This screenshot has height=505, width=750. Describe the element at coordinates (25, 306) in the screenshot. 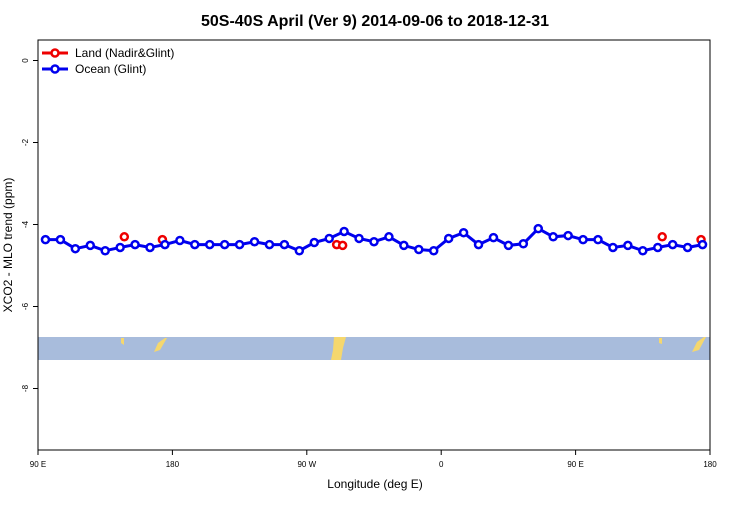

I see `y-tick-label: -6` at that location.